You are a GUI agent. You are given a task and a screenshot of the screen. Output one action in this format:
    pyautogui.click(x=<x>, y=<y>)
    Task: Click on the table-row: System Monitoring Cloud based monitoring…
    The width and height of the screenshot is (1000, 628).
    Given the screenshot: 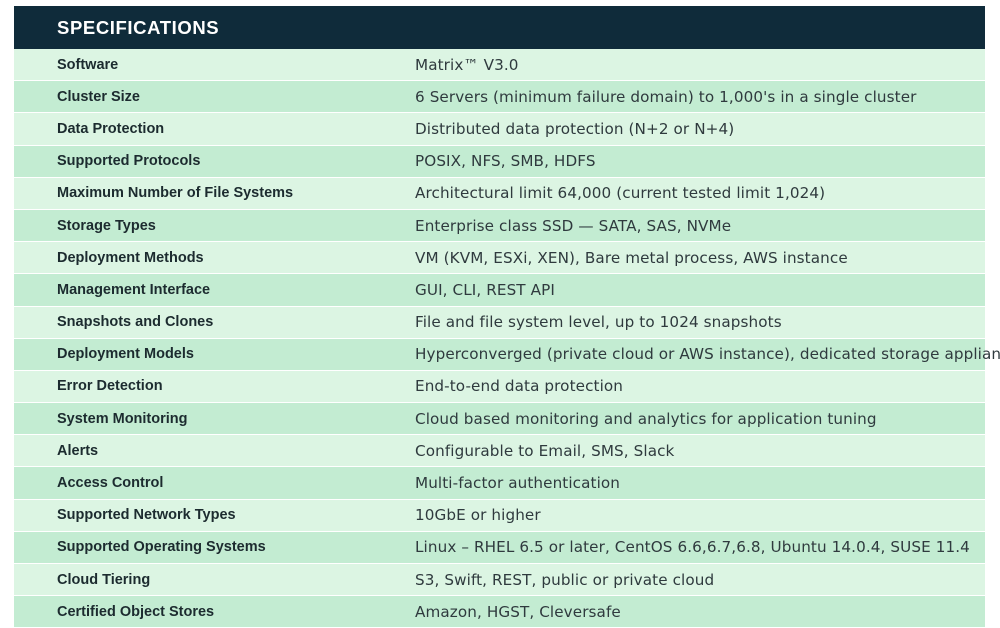 What is the action you would take?
    pyautogui.click(x=499, y=419)
    